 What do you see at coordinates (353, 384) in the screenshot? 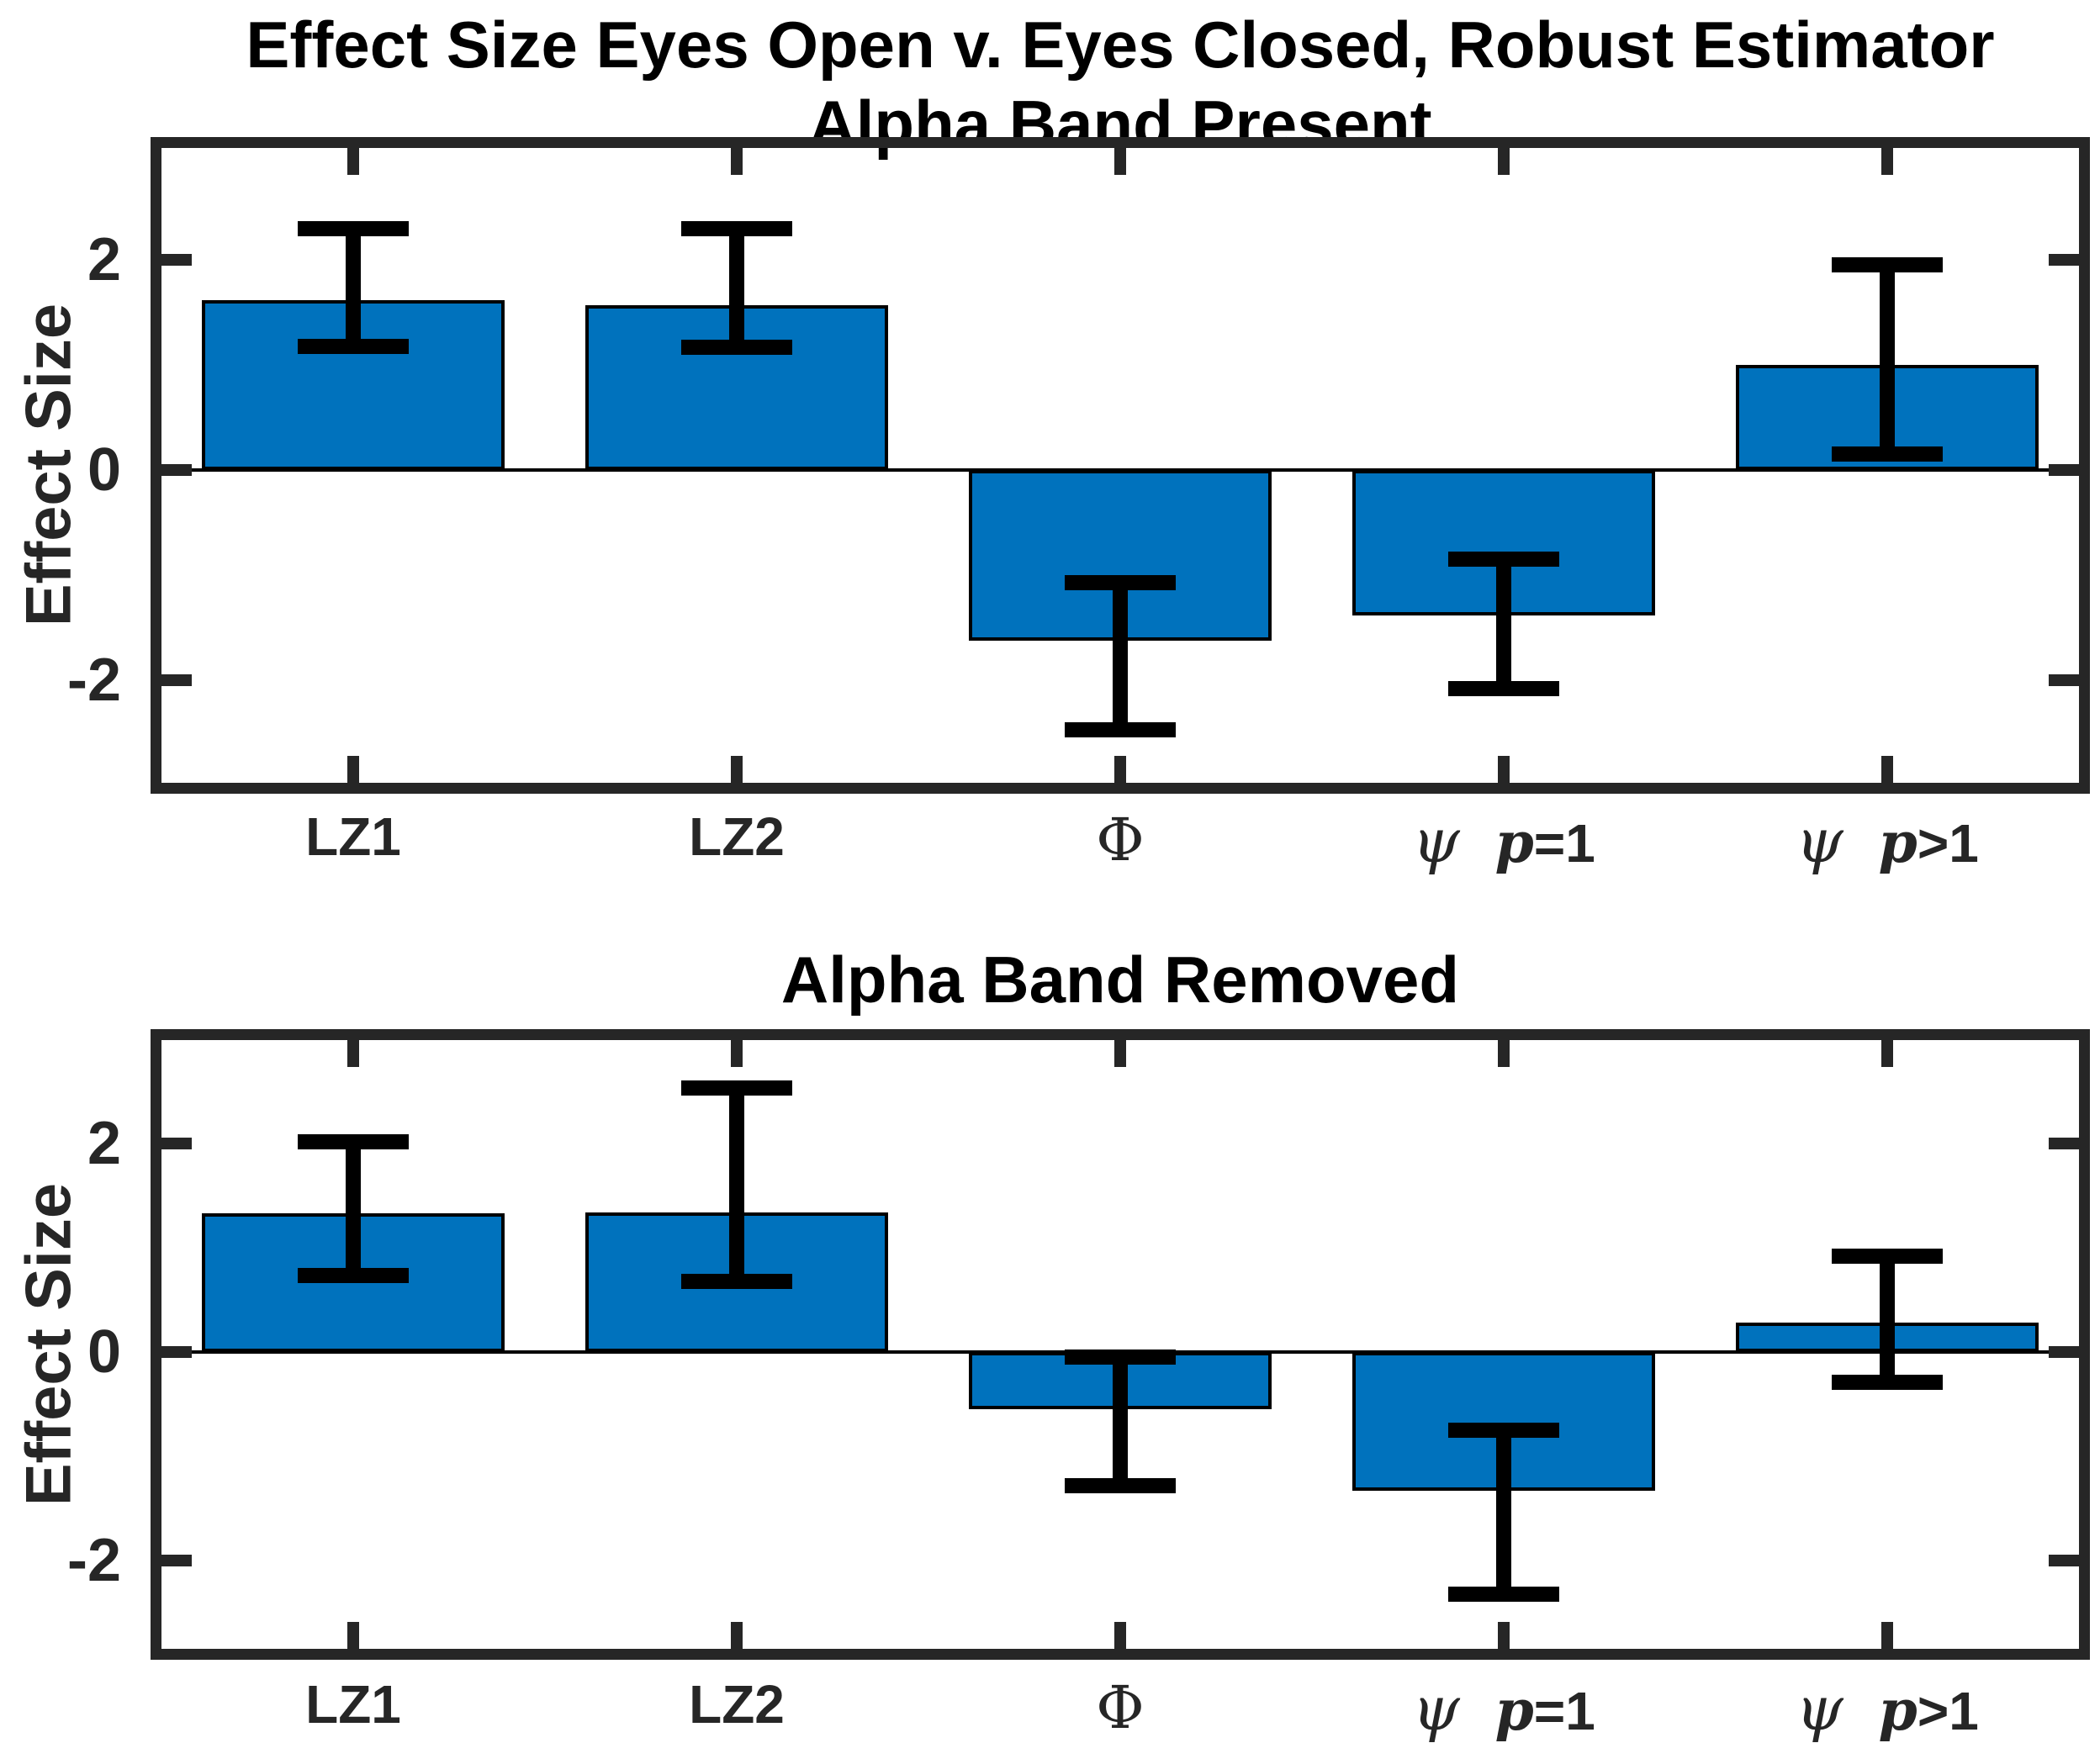
I see `bar-LZ1` at bounding box center [353, 384].